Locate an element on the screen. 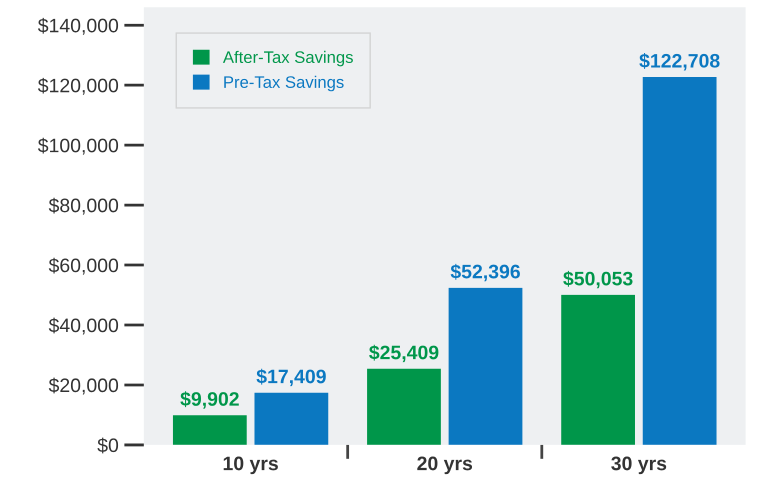 Image resolution: width=757 pixels, height=481 pixels. x-tick-label: 20 yrs is located at coordinates (444, 465).